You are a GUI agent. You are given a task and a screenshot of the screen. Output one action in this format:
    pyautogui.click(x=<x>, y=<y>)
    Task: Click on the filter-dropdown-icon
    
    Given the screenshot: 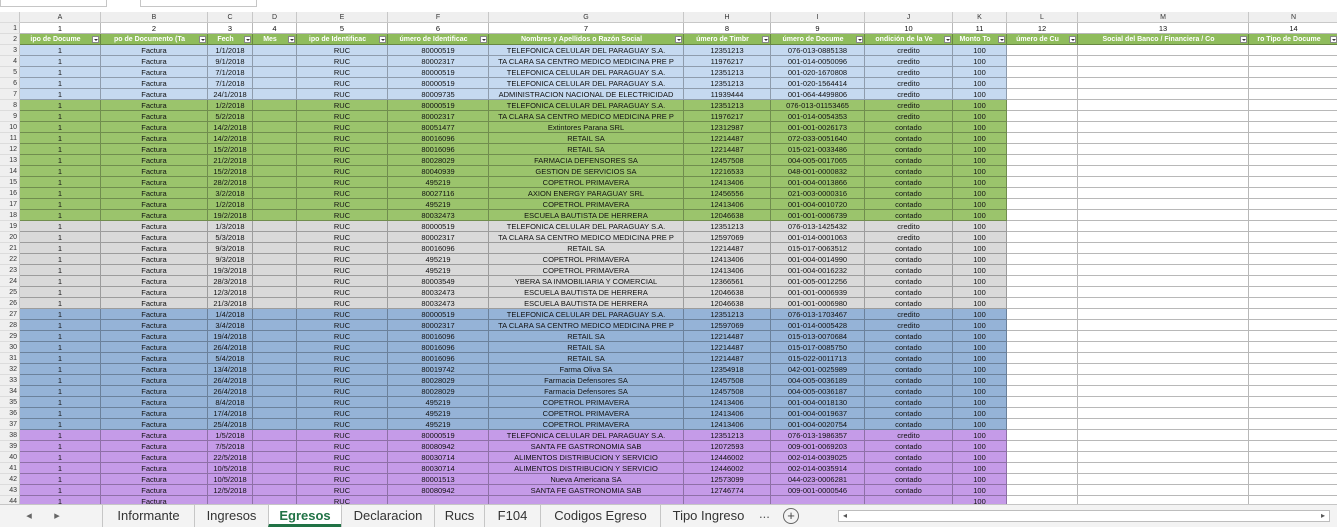 What is the action you would take?
    pyautogui.click(x=1001, y=39)
    